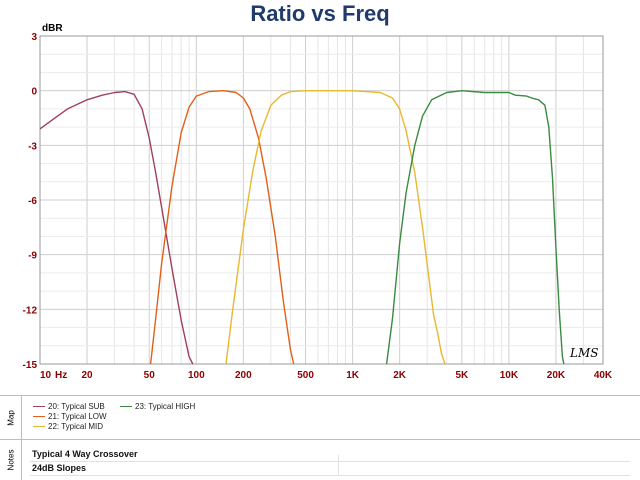  I want to click on legend-text-mid: 22: Typical MID, so click(75, 426).